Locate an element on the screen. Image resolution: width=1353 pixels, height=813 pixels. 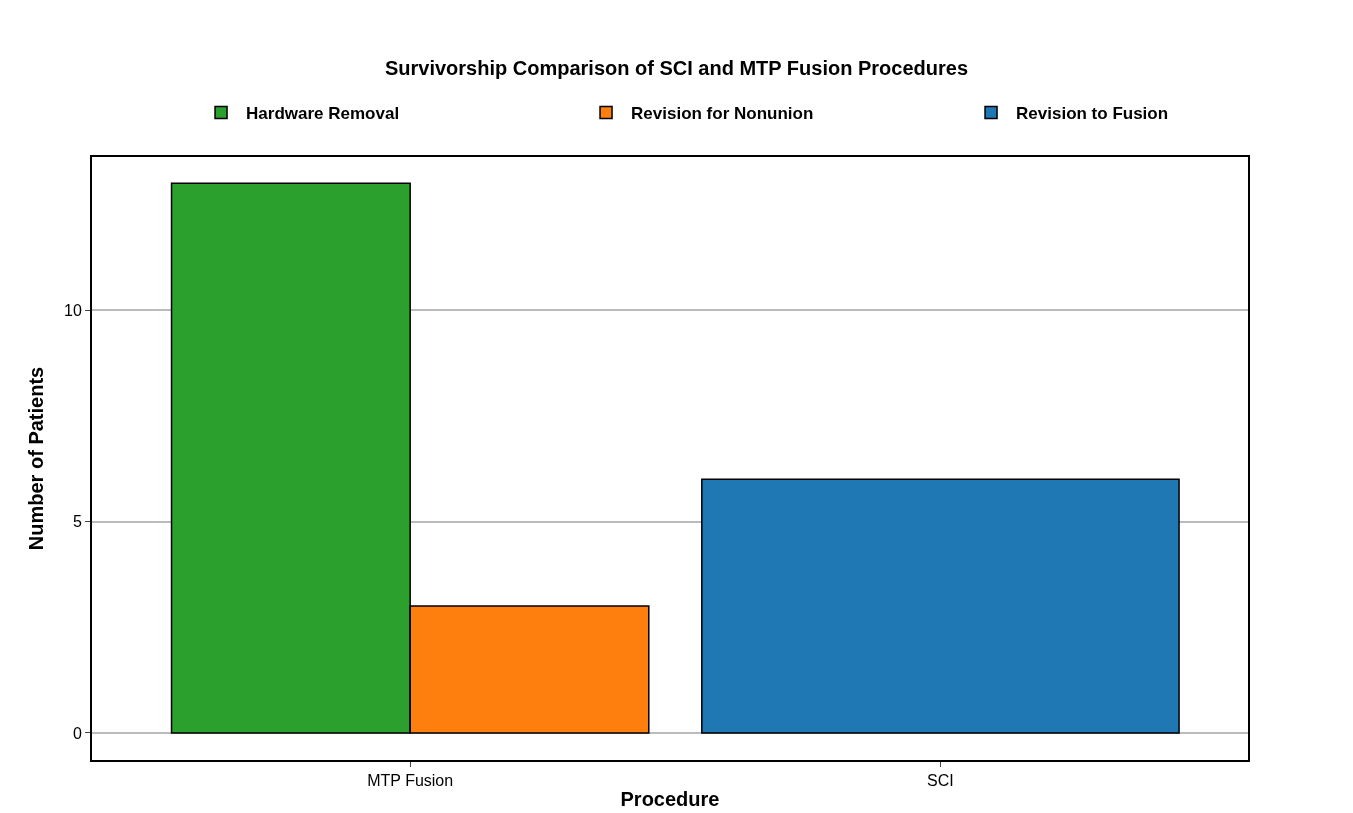
y-tick-label: 0 is located at coordinates (77, 733).